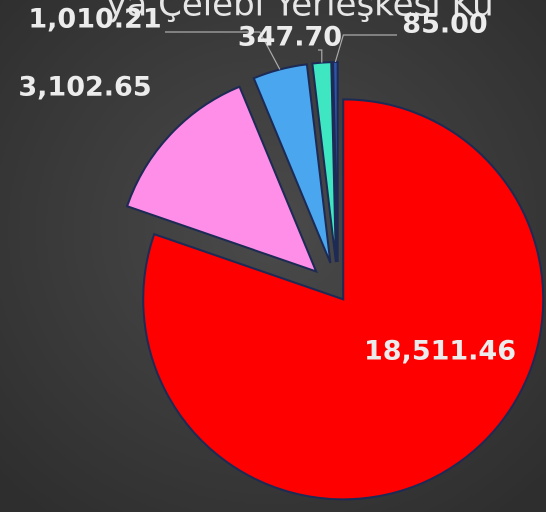 The image size is (546, 512). What do you see at coordinates (290, 37) in the screenshot?
I see `data-label: 347.70` at bounding box center [290, 37].